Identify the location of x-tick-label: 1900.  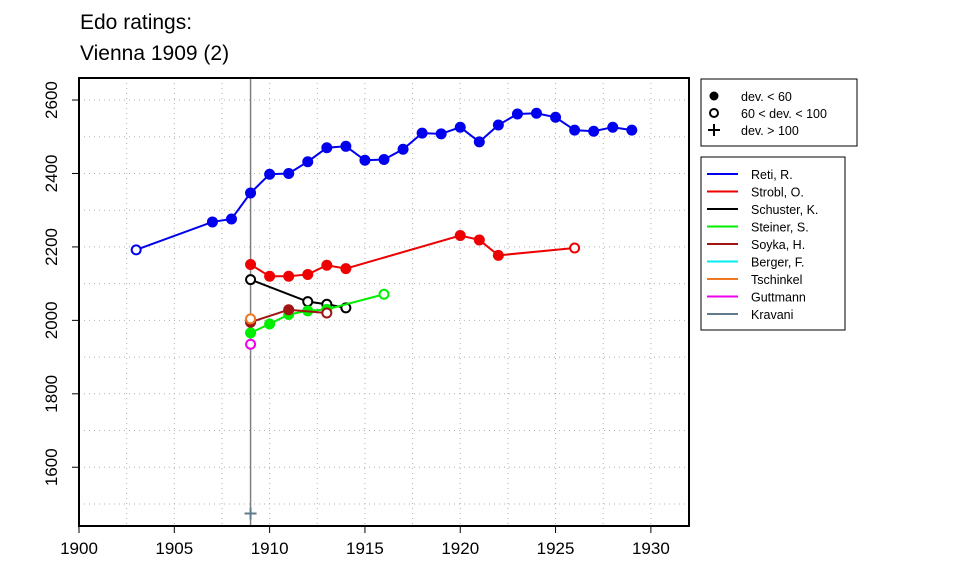
(79, 548).